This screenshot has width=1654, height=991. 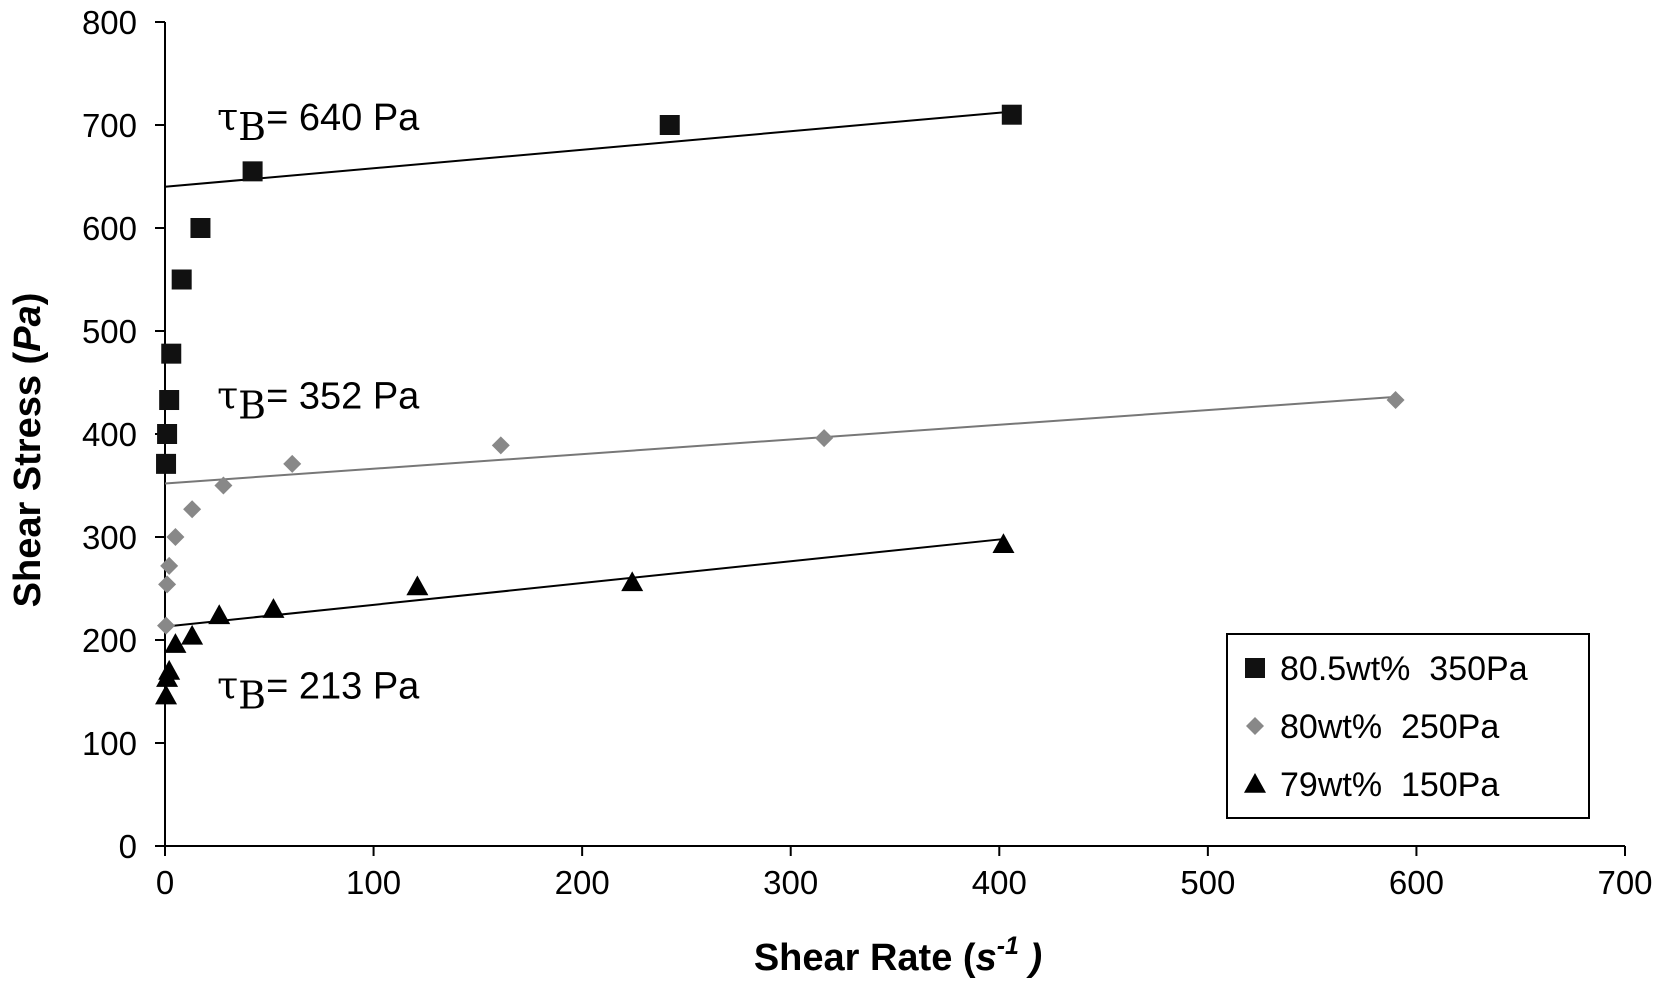 I want to click on x-tick-label: 100, so click(x=373, y=882).